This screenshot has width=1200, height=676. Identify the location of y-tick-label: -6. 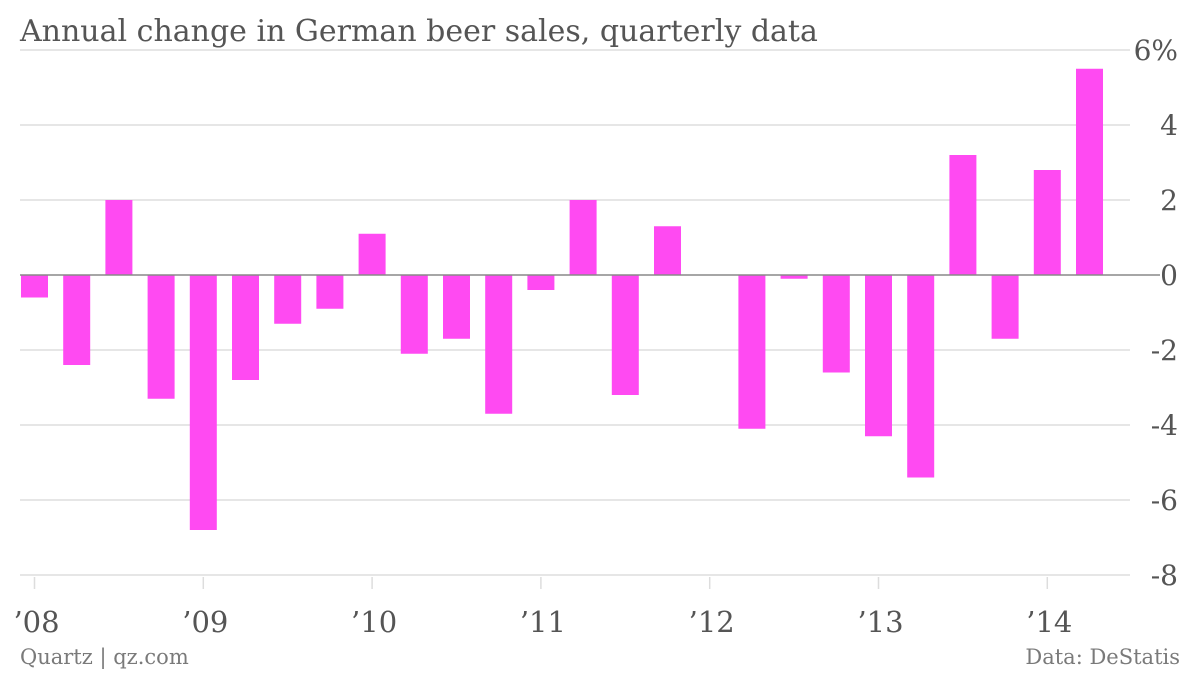
(1164, 500).